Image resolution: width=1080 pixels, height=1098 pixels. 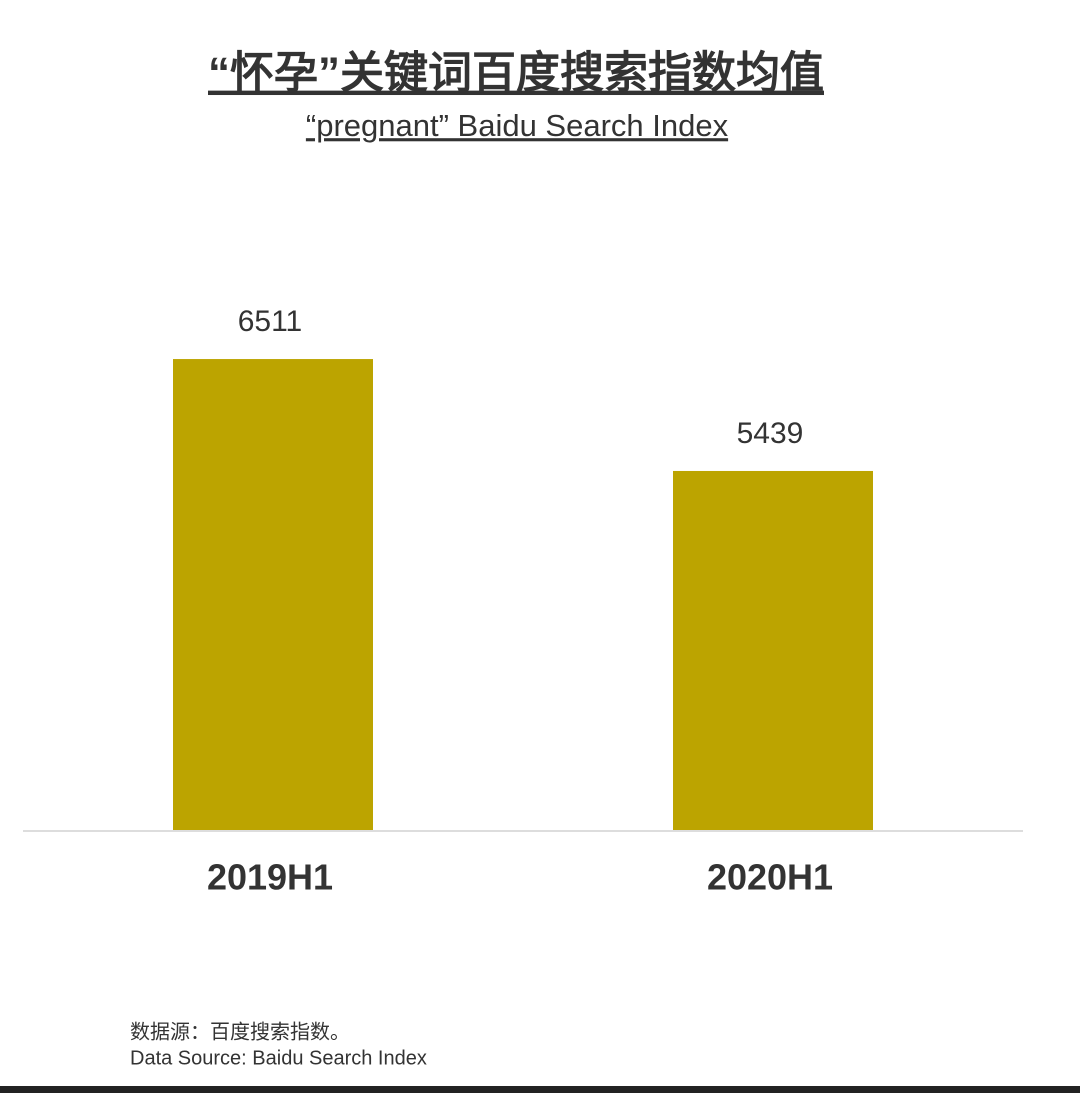 I want to click on source-note: 数据源：百度搜索指数。, so click(x=240, y=1031).